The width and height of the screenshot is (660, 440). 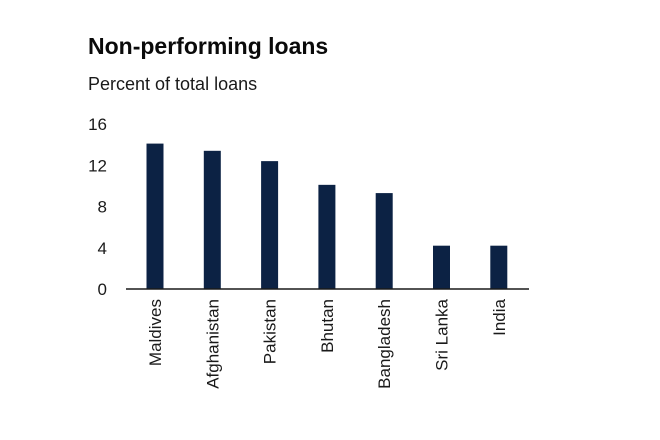 What do you see at coordinates (208, 46) in the screenshot?
I see `chart-title: Non-performing loans` at bounding box center [208, 46].